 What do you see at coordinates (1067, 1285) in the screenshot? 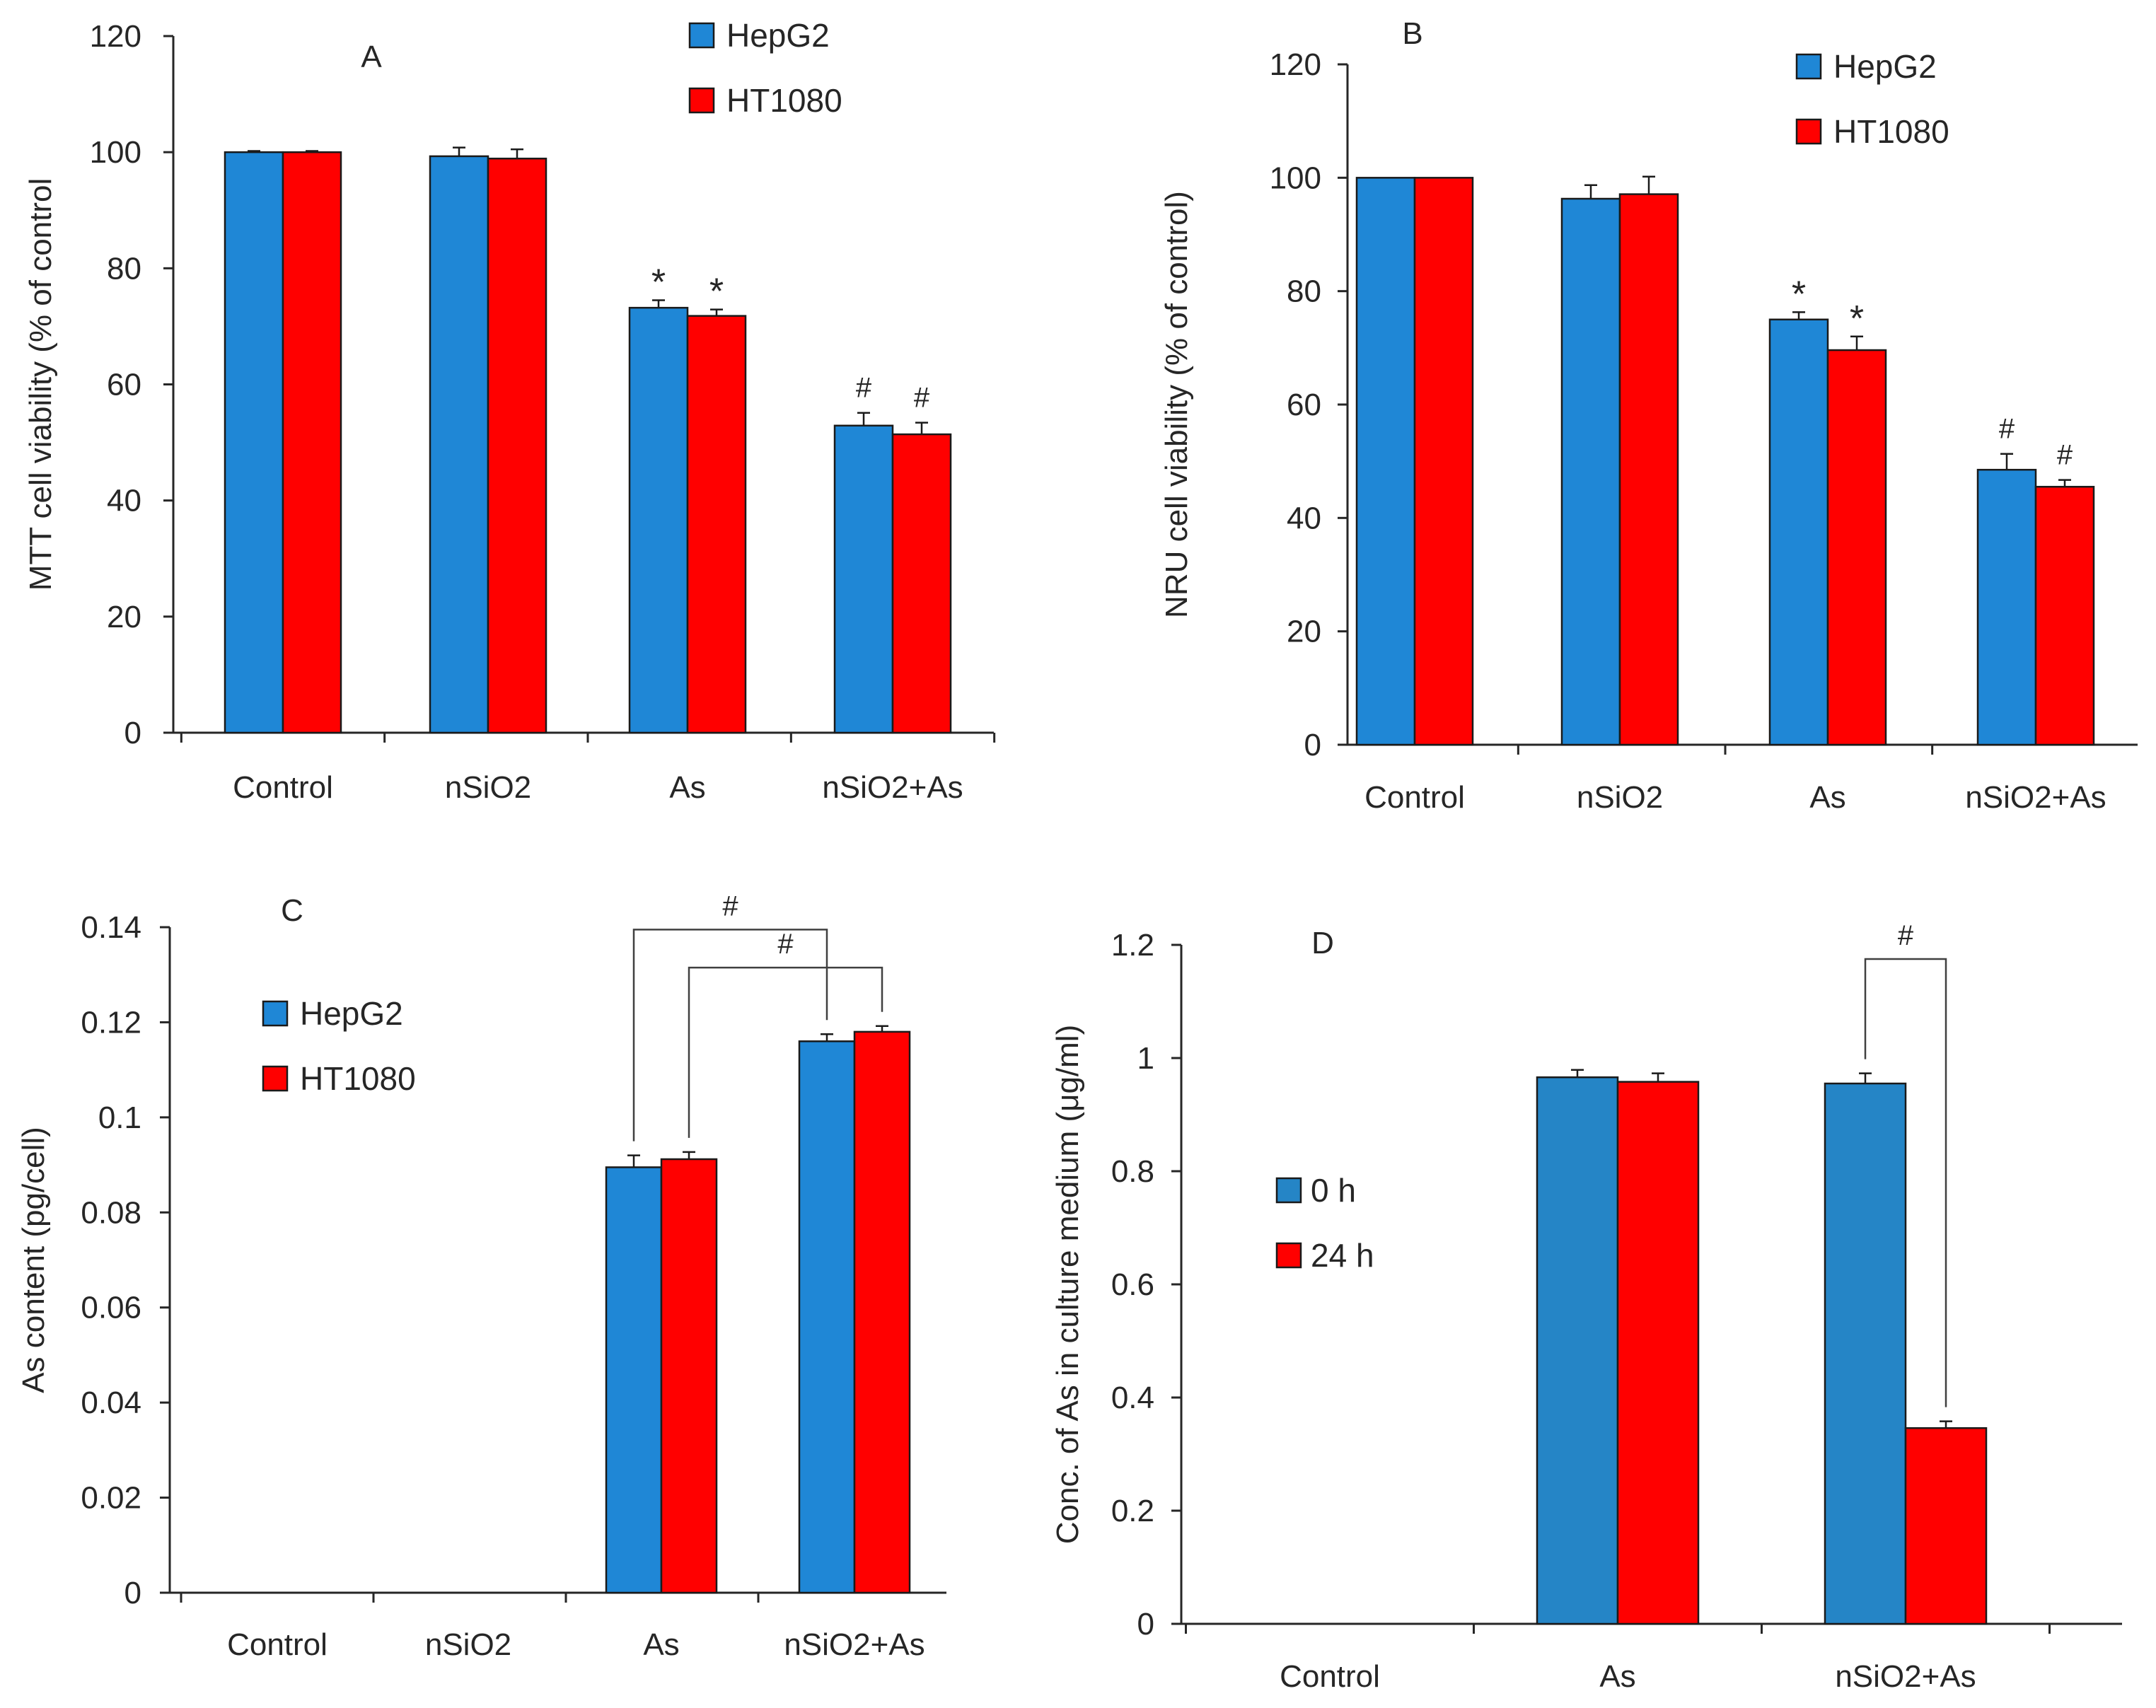
I see `y-axis-title: Conc. of As in culture medium (μg/ml)` at bounding box center [1067, 1285].